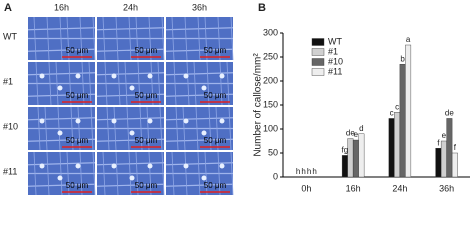 The height and width of the screenshot is (240, 474). What do you see at coordinates (333, 51) in the screenshot?
I see `legend-label: #1` at bounding box center [333, 51].